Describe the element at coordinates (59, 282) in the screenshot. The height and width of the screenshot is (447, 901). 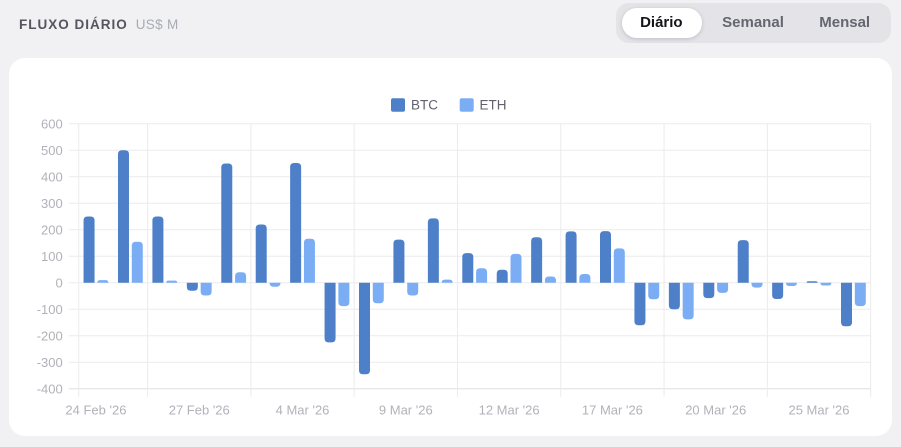
I see `svg-text: 0` at that location.